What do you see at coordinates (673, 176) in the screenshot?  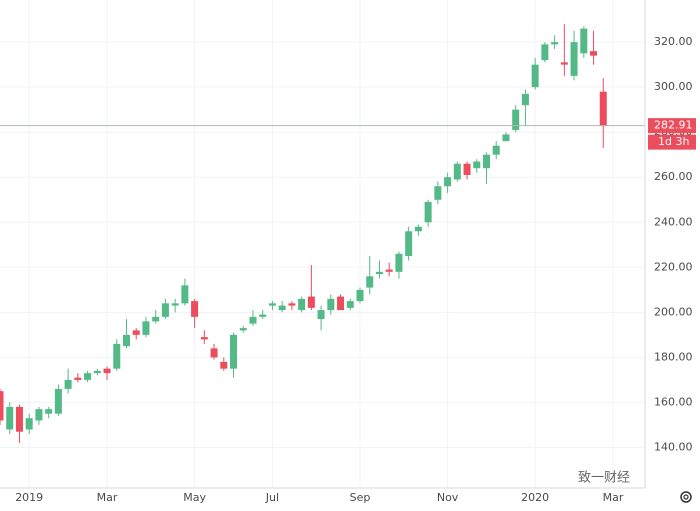 I see `y-tick-label: 260.00` at bounding box center [673, 176].